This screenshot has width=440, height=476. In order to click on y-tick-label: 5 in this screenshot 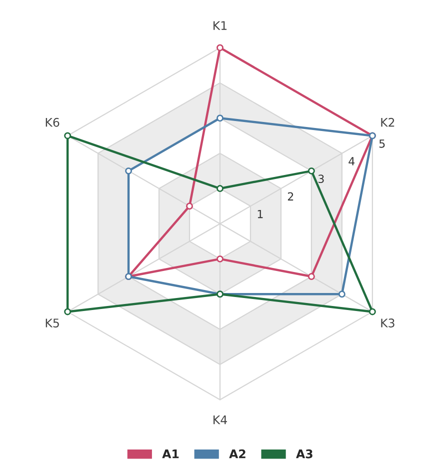, I will do `click(382, 144)`.